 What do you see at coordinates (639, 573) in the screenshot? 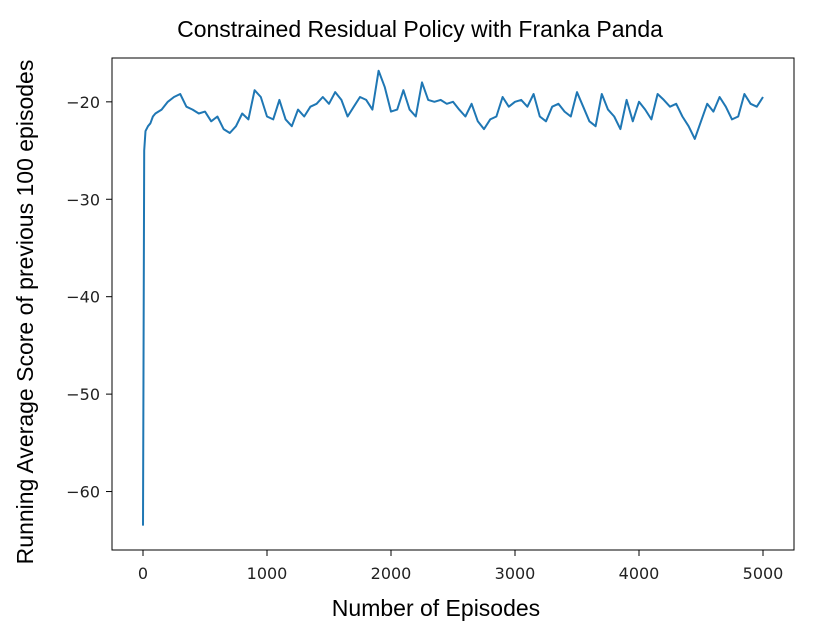
I see `x-tick-label: 4000` at bounding box center [639, 573].